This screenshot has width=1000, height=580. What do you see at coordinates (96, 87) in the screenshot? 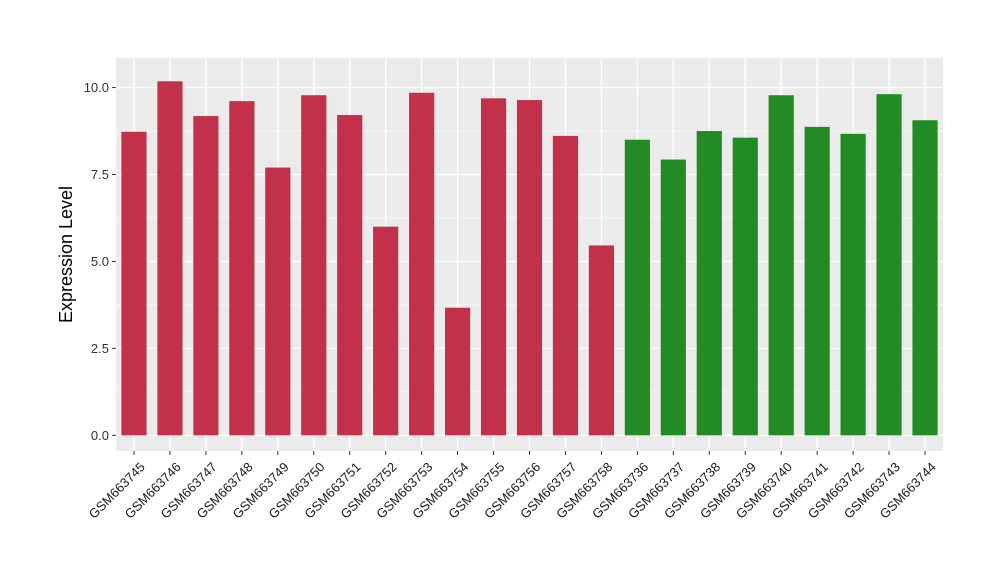
I see `y-tick-label: 10.0` at bounding box center [96, 87].